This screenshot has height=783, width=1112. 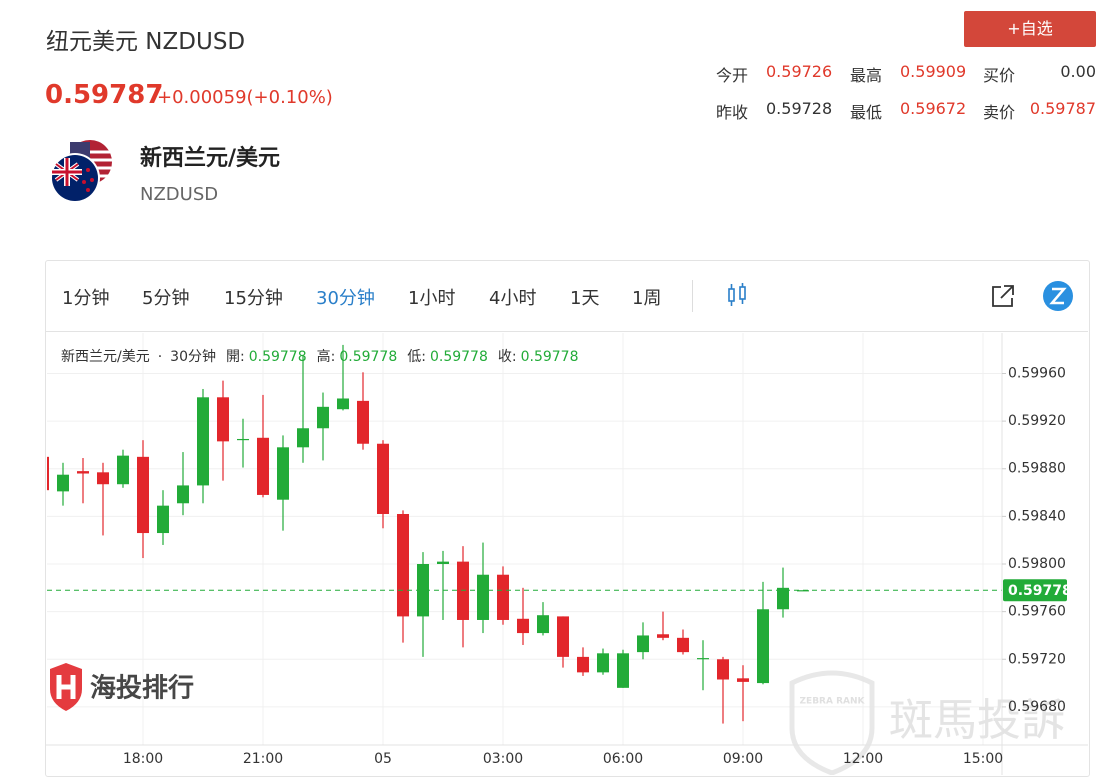 I want to click on x-tick-label: 03:00, so click(x=503, y=759).